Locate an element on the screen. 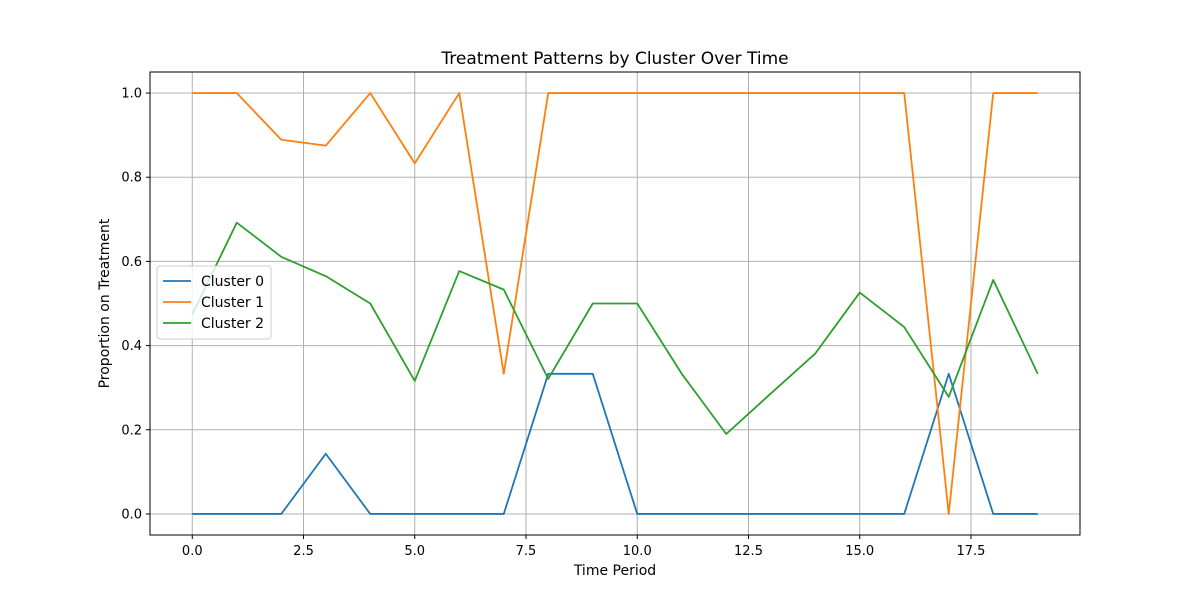 The height and width of the screenshot is (600, 1200). y-tick-label: 0.2 is located at coordinates (131, 430).